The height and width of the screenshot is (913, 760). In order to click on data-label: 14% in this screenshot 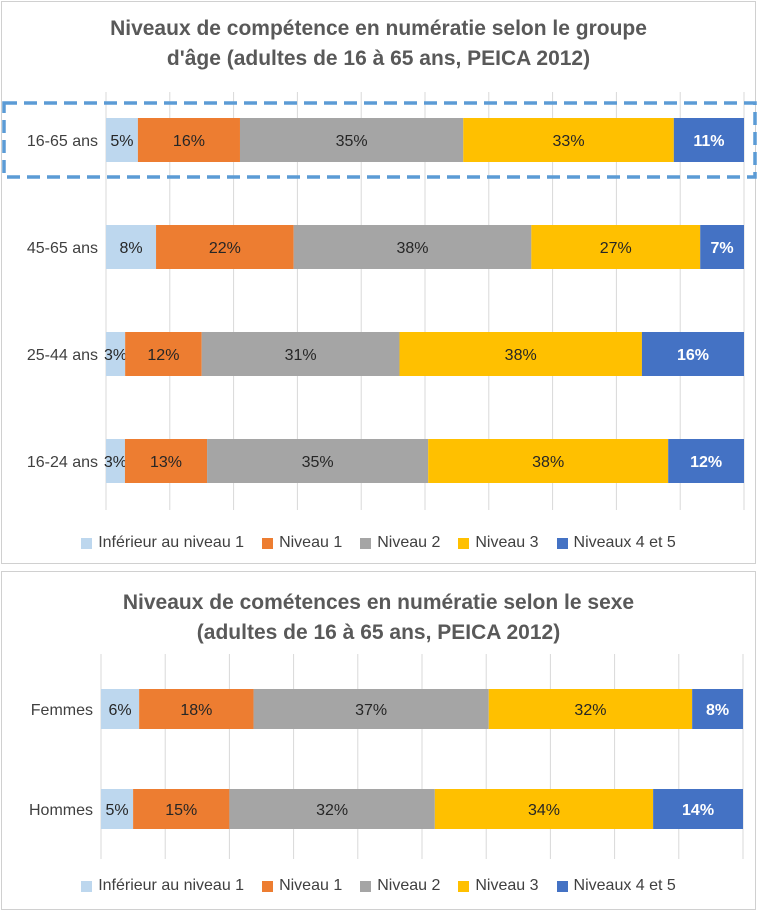, I will do `click(698, 810)`.